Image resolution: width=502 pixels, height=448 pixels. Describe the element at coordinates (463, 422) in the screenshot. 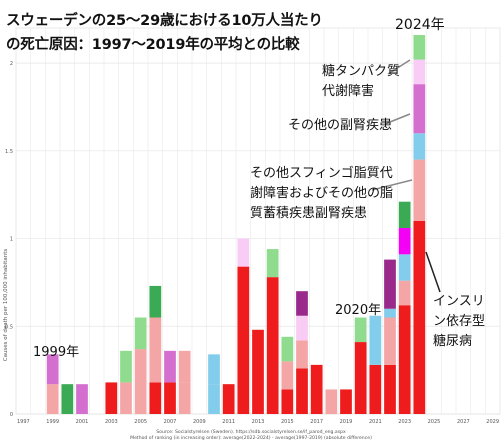

I see `x-tick-label: 2027` at that location.